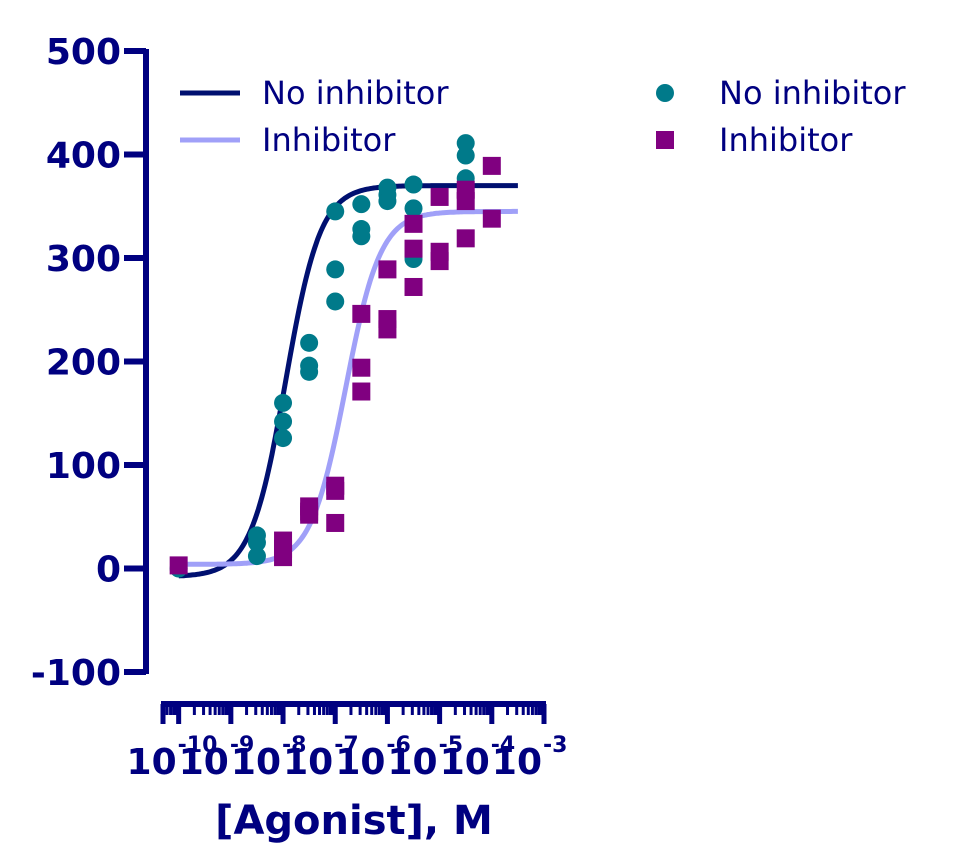 This screenshot has height=865, width=960. I want to click on legend-circle-swatch, so click(665, 93).